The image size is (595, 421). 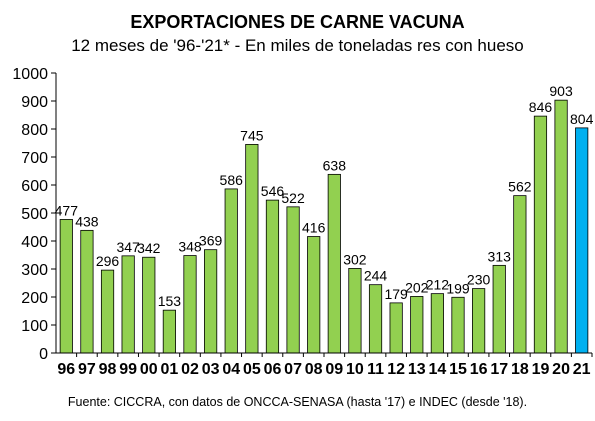 I want to click on x-tick-label: 20, so click(x=561, y=369).